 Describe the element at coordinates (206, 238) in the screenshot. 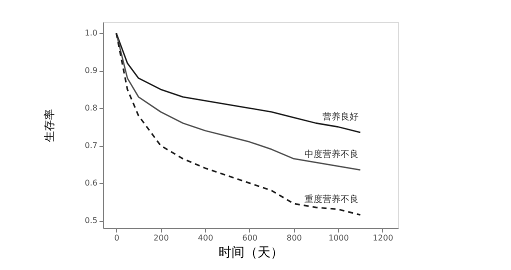

I see `x-tick-label: 400` at that location.